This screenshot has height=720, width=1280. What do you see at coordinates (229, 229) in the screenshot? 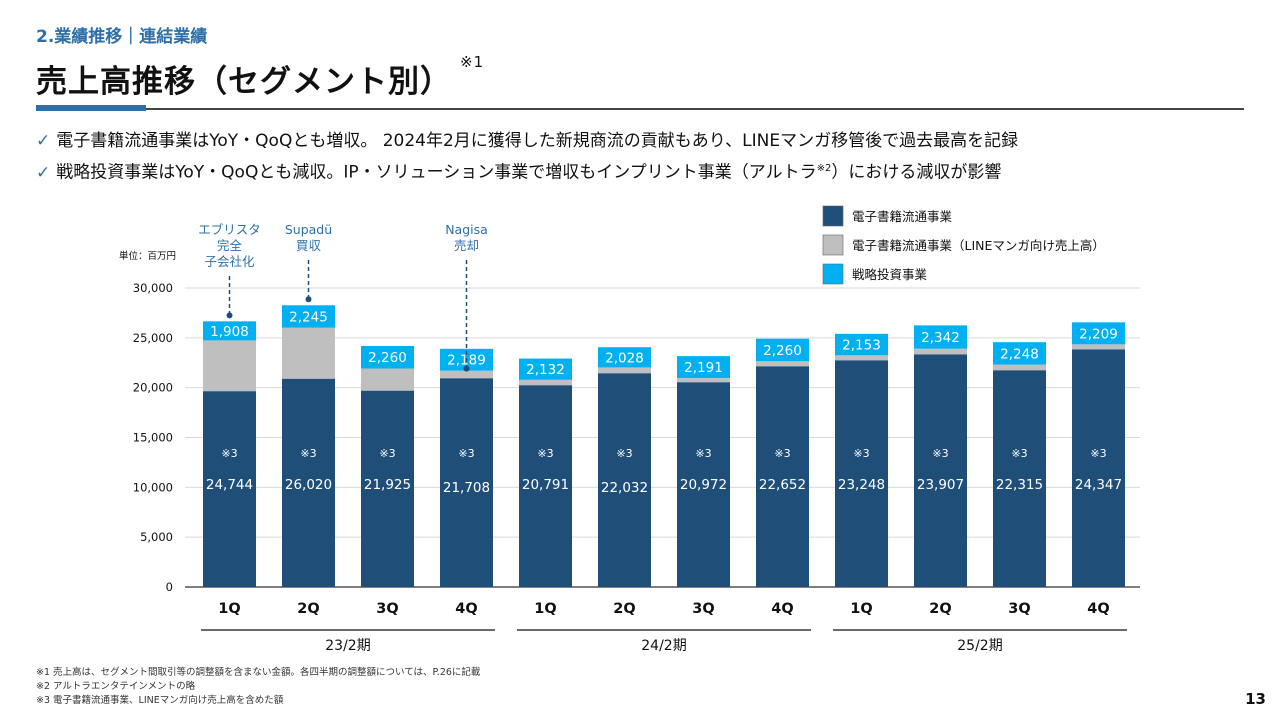
I see `annotation-text: エブリスタ` at bounding box center [229, 229].